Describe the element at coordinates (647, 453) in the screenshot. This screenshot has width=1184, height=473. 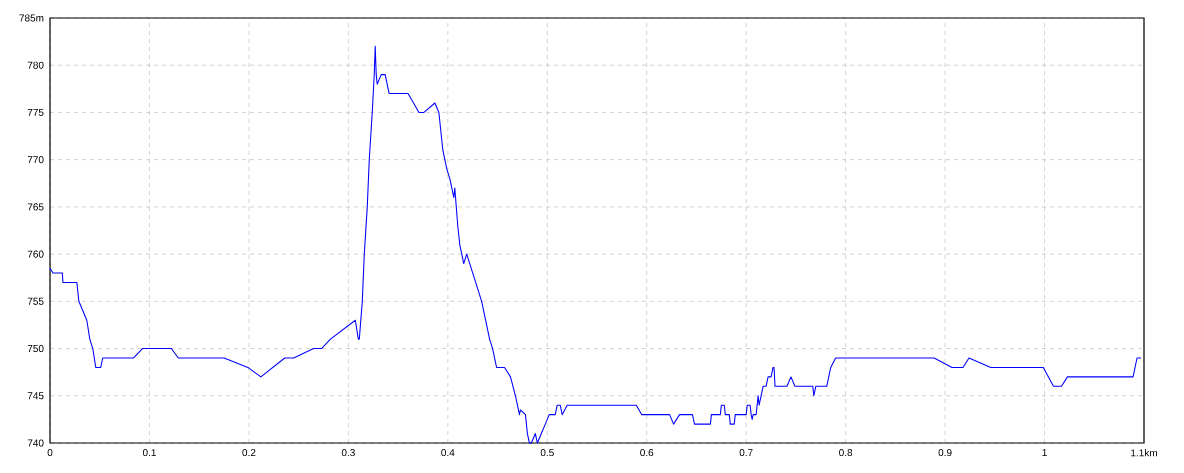
I see `x-tick-label: 0.6` at that location.